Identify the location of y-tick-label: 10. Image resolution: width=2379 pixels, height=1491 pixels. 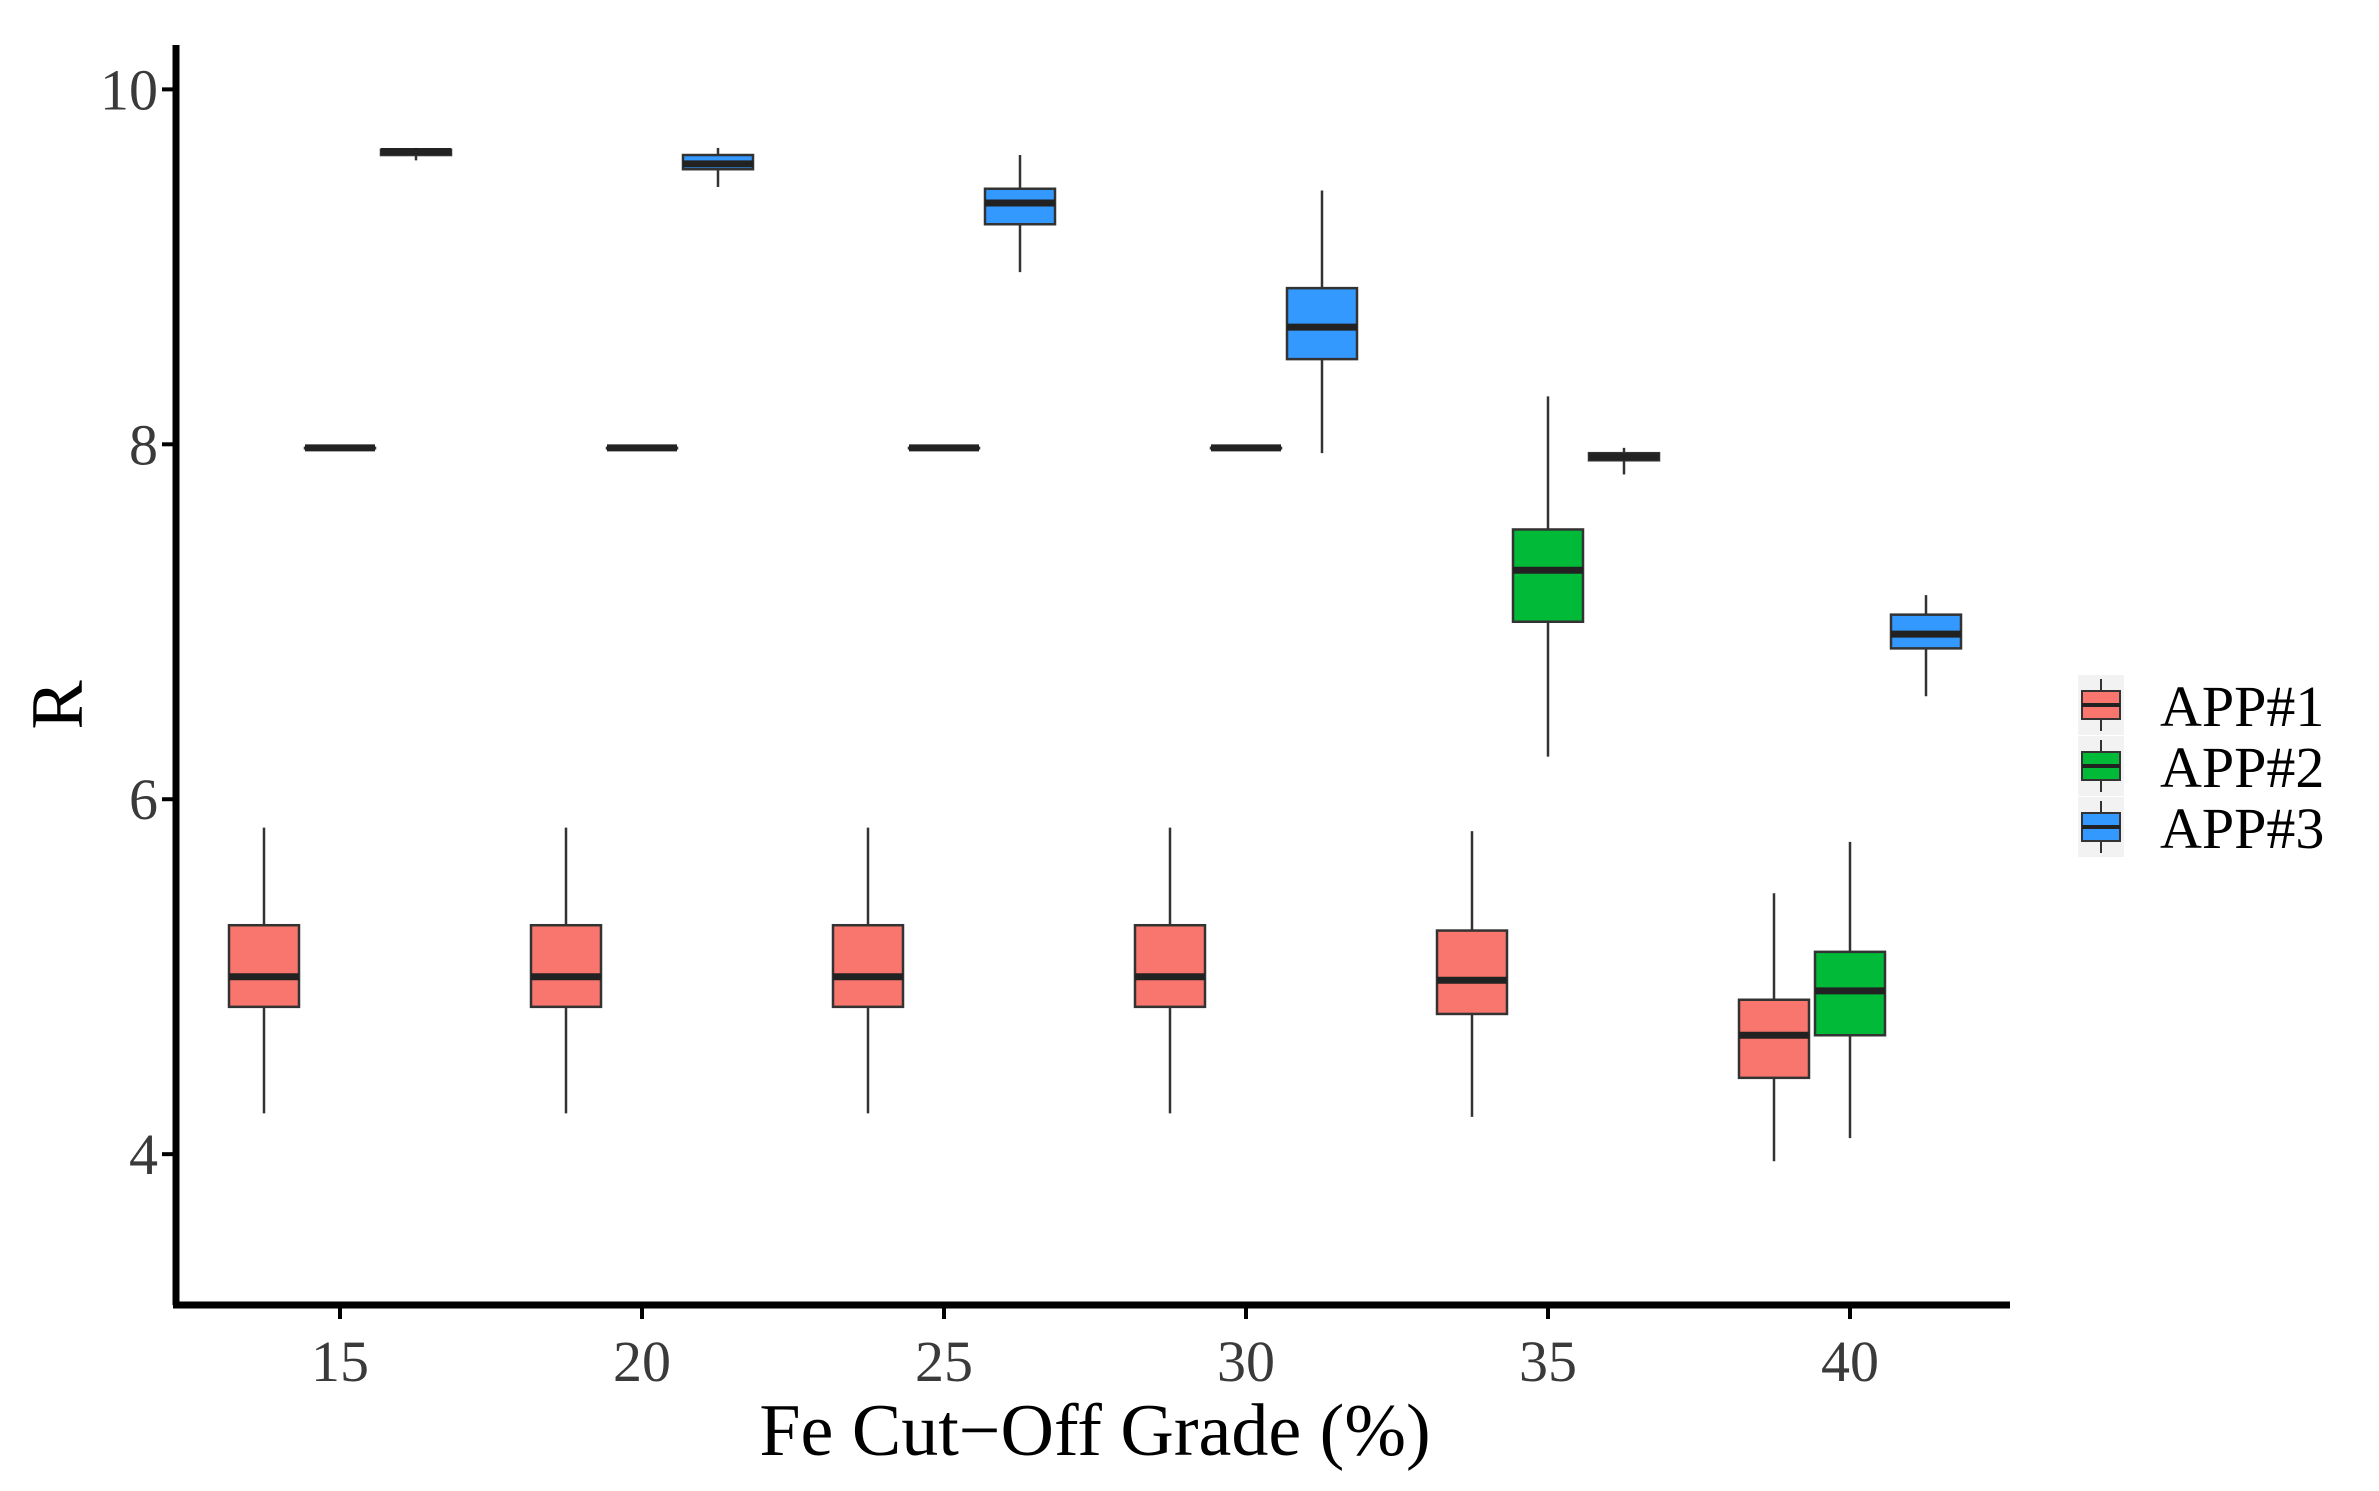
(129, 89).